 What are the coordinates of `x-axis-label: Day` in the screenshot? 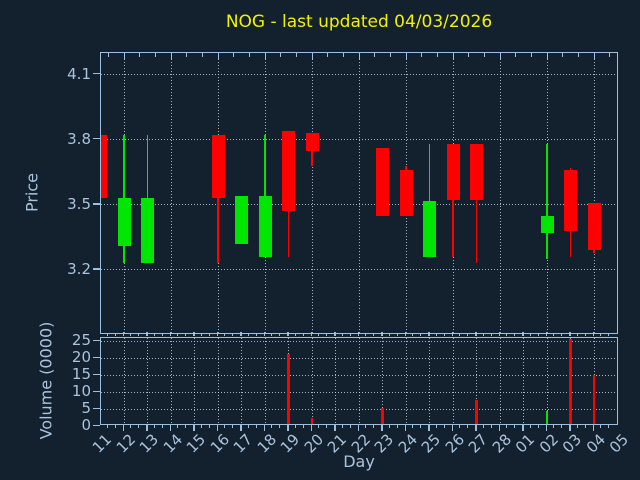 It's located at (359, 461).